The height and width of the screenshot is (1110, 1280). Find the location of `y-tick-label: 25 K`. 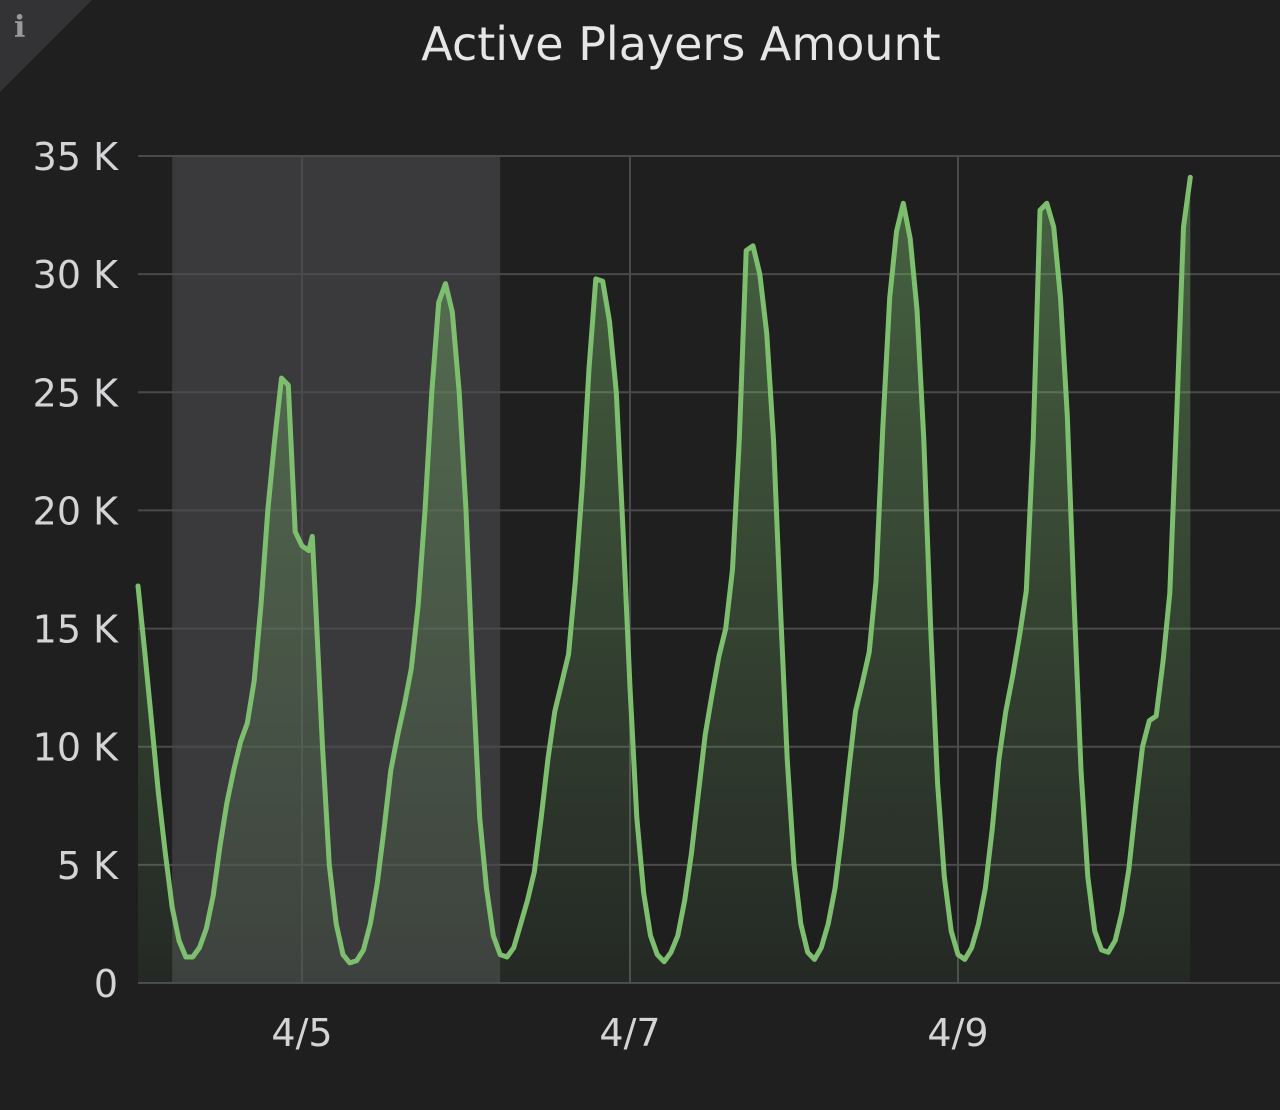

y-tick-label: 25 K is located at coordinates (76, 393).